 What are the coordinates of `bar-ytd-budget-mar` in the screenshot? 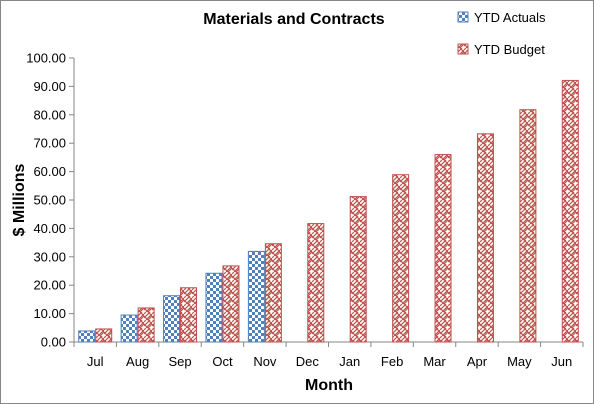 It's located at (443, 248).